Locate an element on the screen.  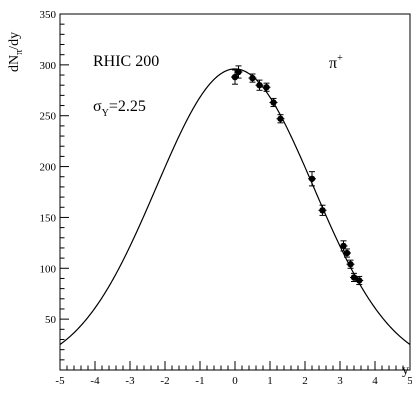
x-tick-label: 0 is located at coordinates (235, 381).